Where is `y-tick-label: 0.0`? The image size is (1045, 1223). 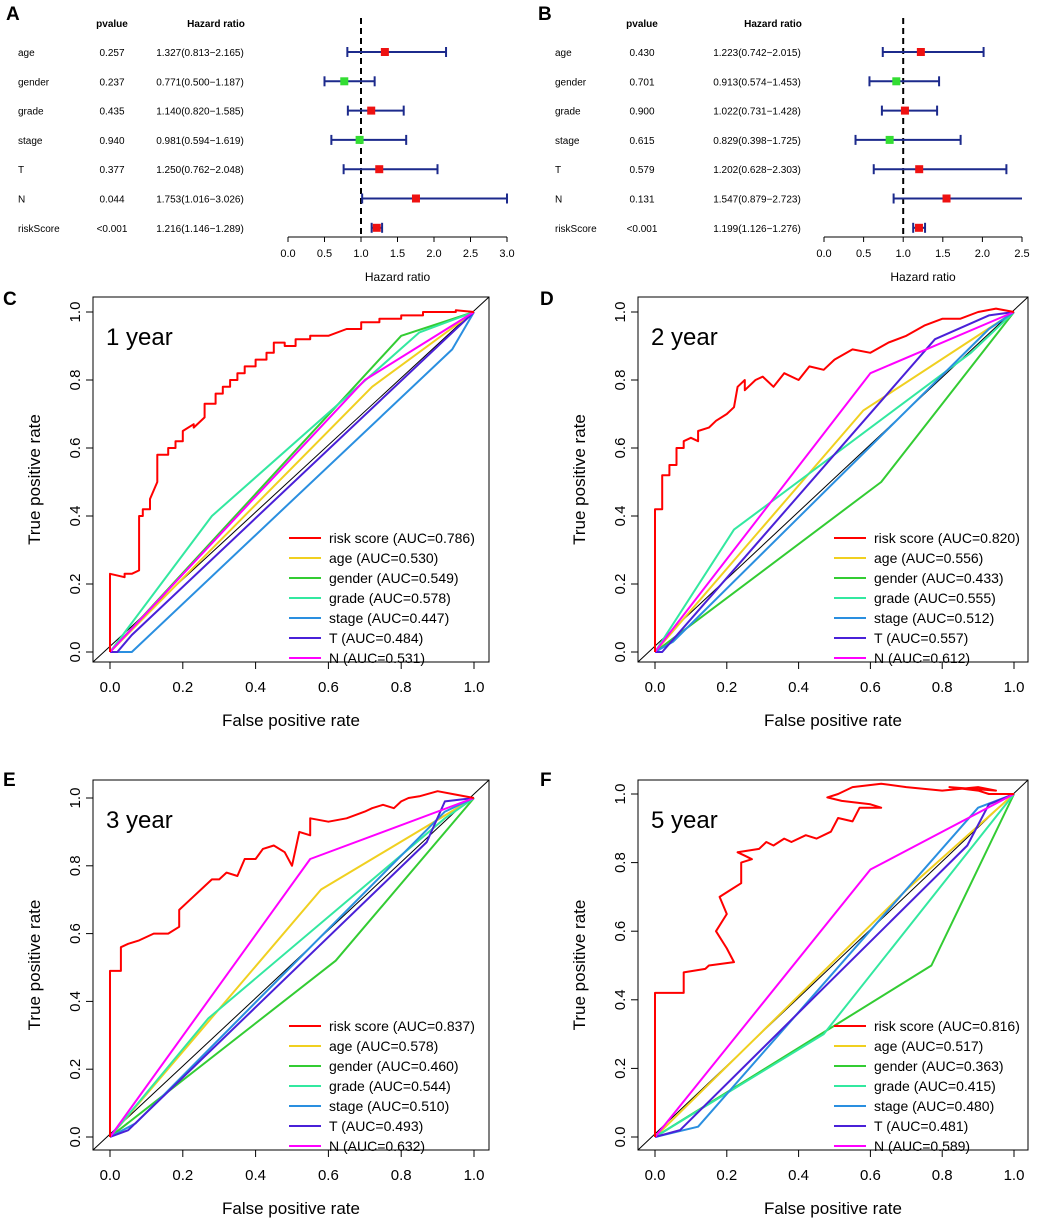
y-tick-label: 0.0 is located at coordinates (75, 1137).